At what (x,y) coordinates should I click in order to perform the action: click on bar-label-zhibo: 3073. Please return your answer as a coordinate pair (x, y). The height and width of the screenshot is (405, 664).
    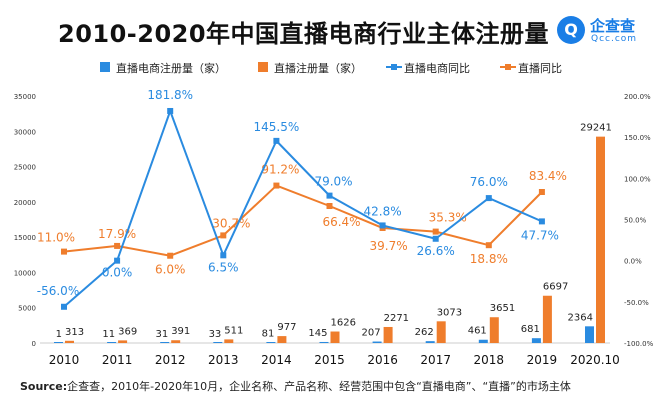
    Looking at the image, I should click on (449, 312).